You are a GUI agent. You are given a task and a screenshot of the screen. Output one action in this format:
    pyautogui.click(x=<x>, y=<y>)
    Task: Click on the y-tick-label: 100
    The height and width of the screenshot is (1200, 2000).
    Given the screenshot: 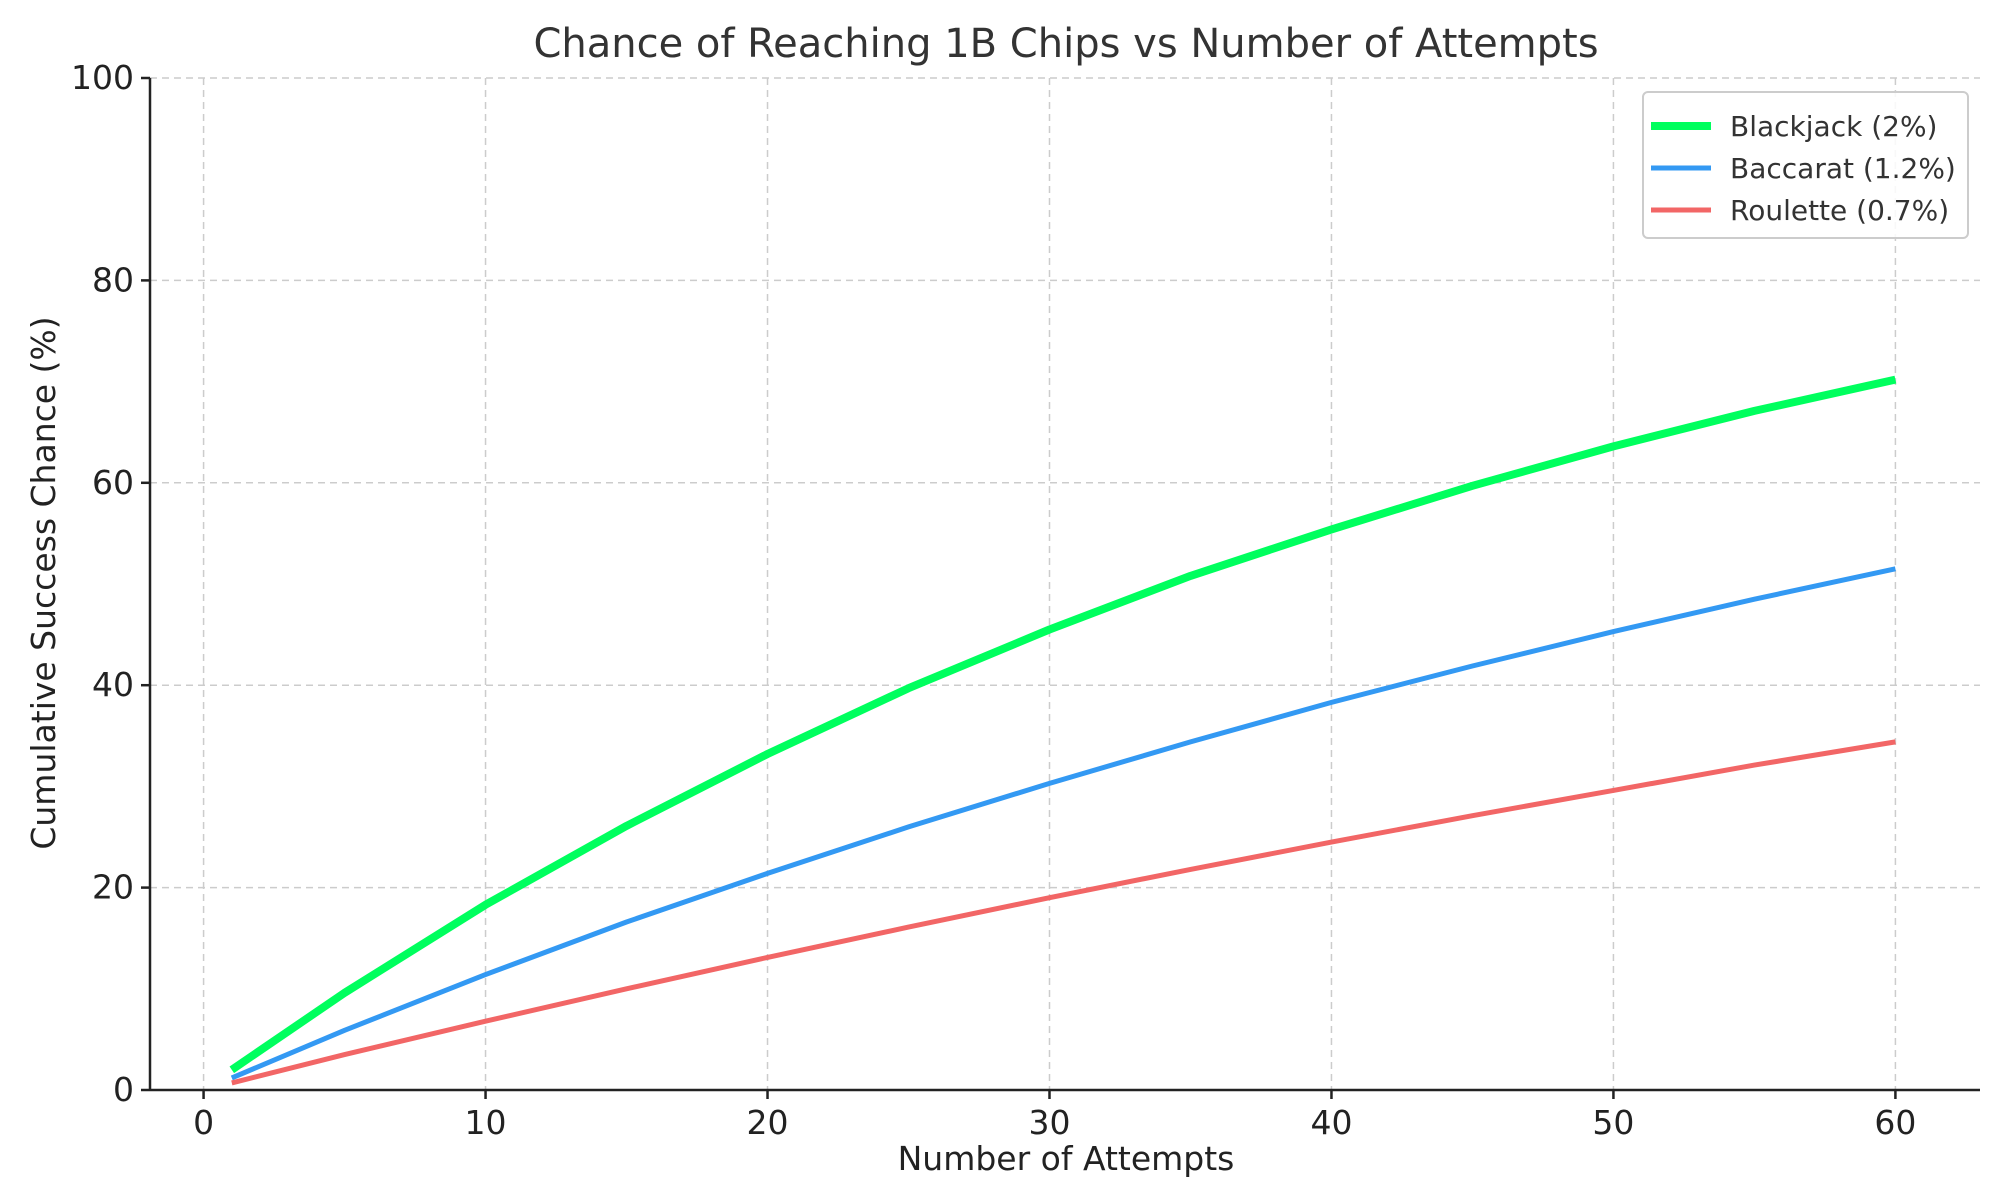 What is the action you would take?
    pyautogui.click(x=102, y=77)
    